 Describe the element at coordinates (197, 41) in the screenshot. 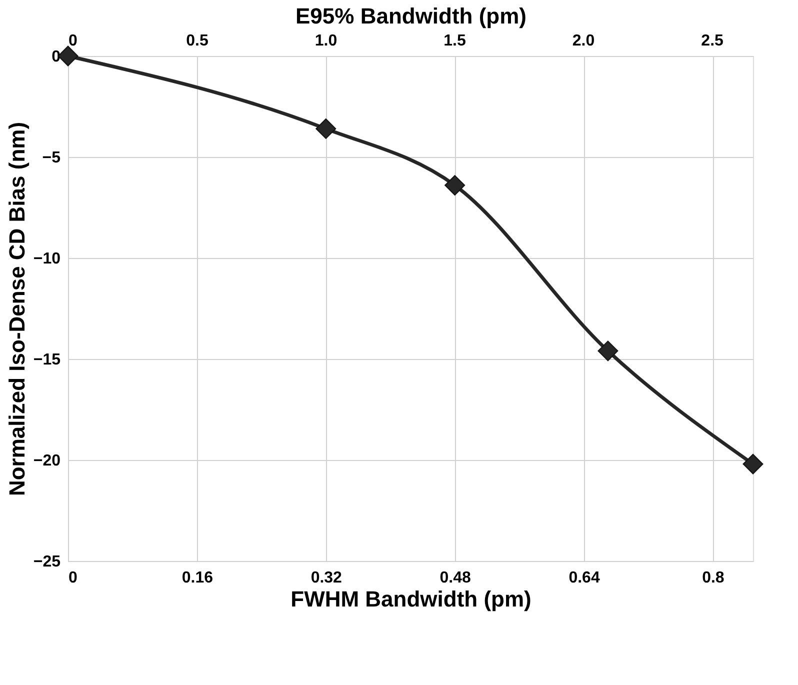

I see `x2-tick-label: 0.5` at that location.